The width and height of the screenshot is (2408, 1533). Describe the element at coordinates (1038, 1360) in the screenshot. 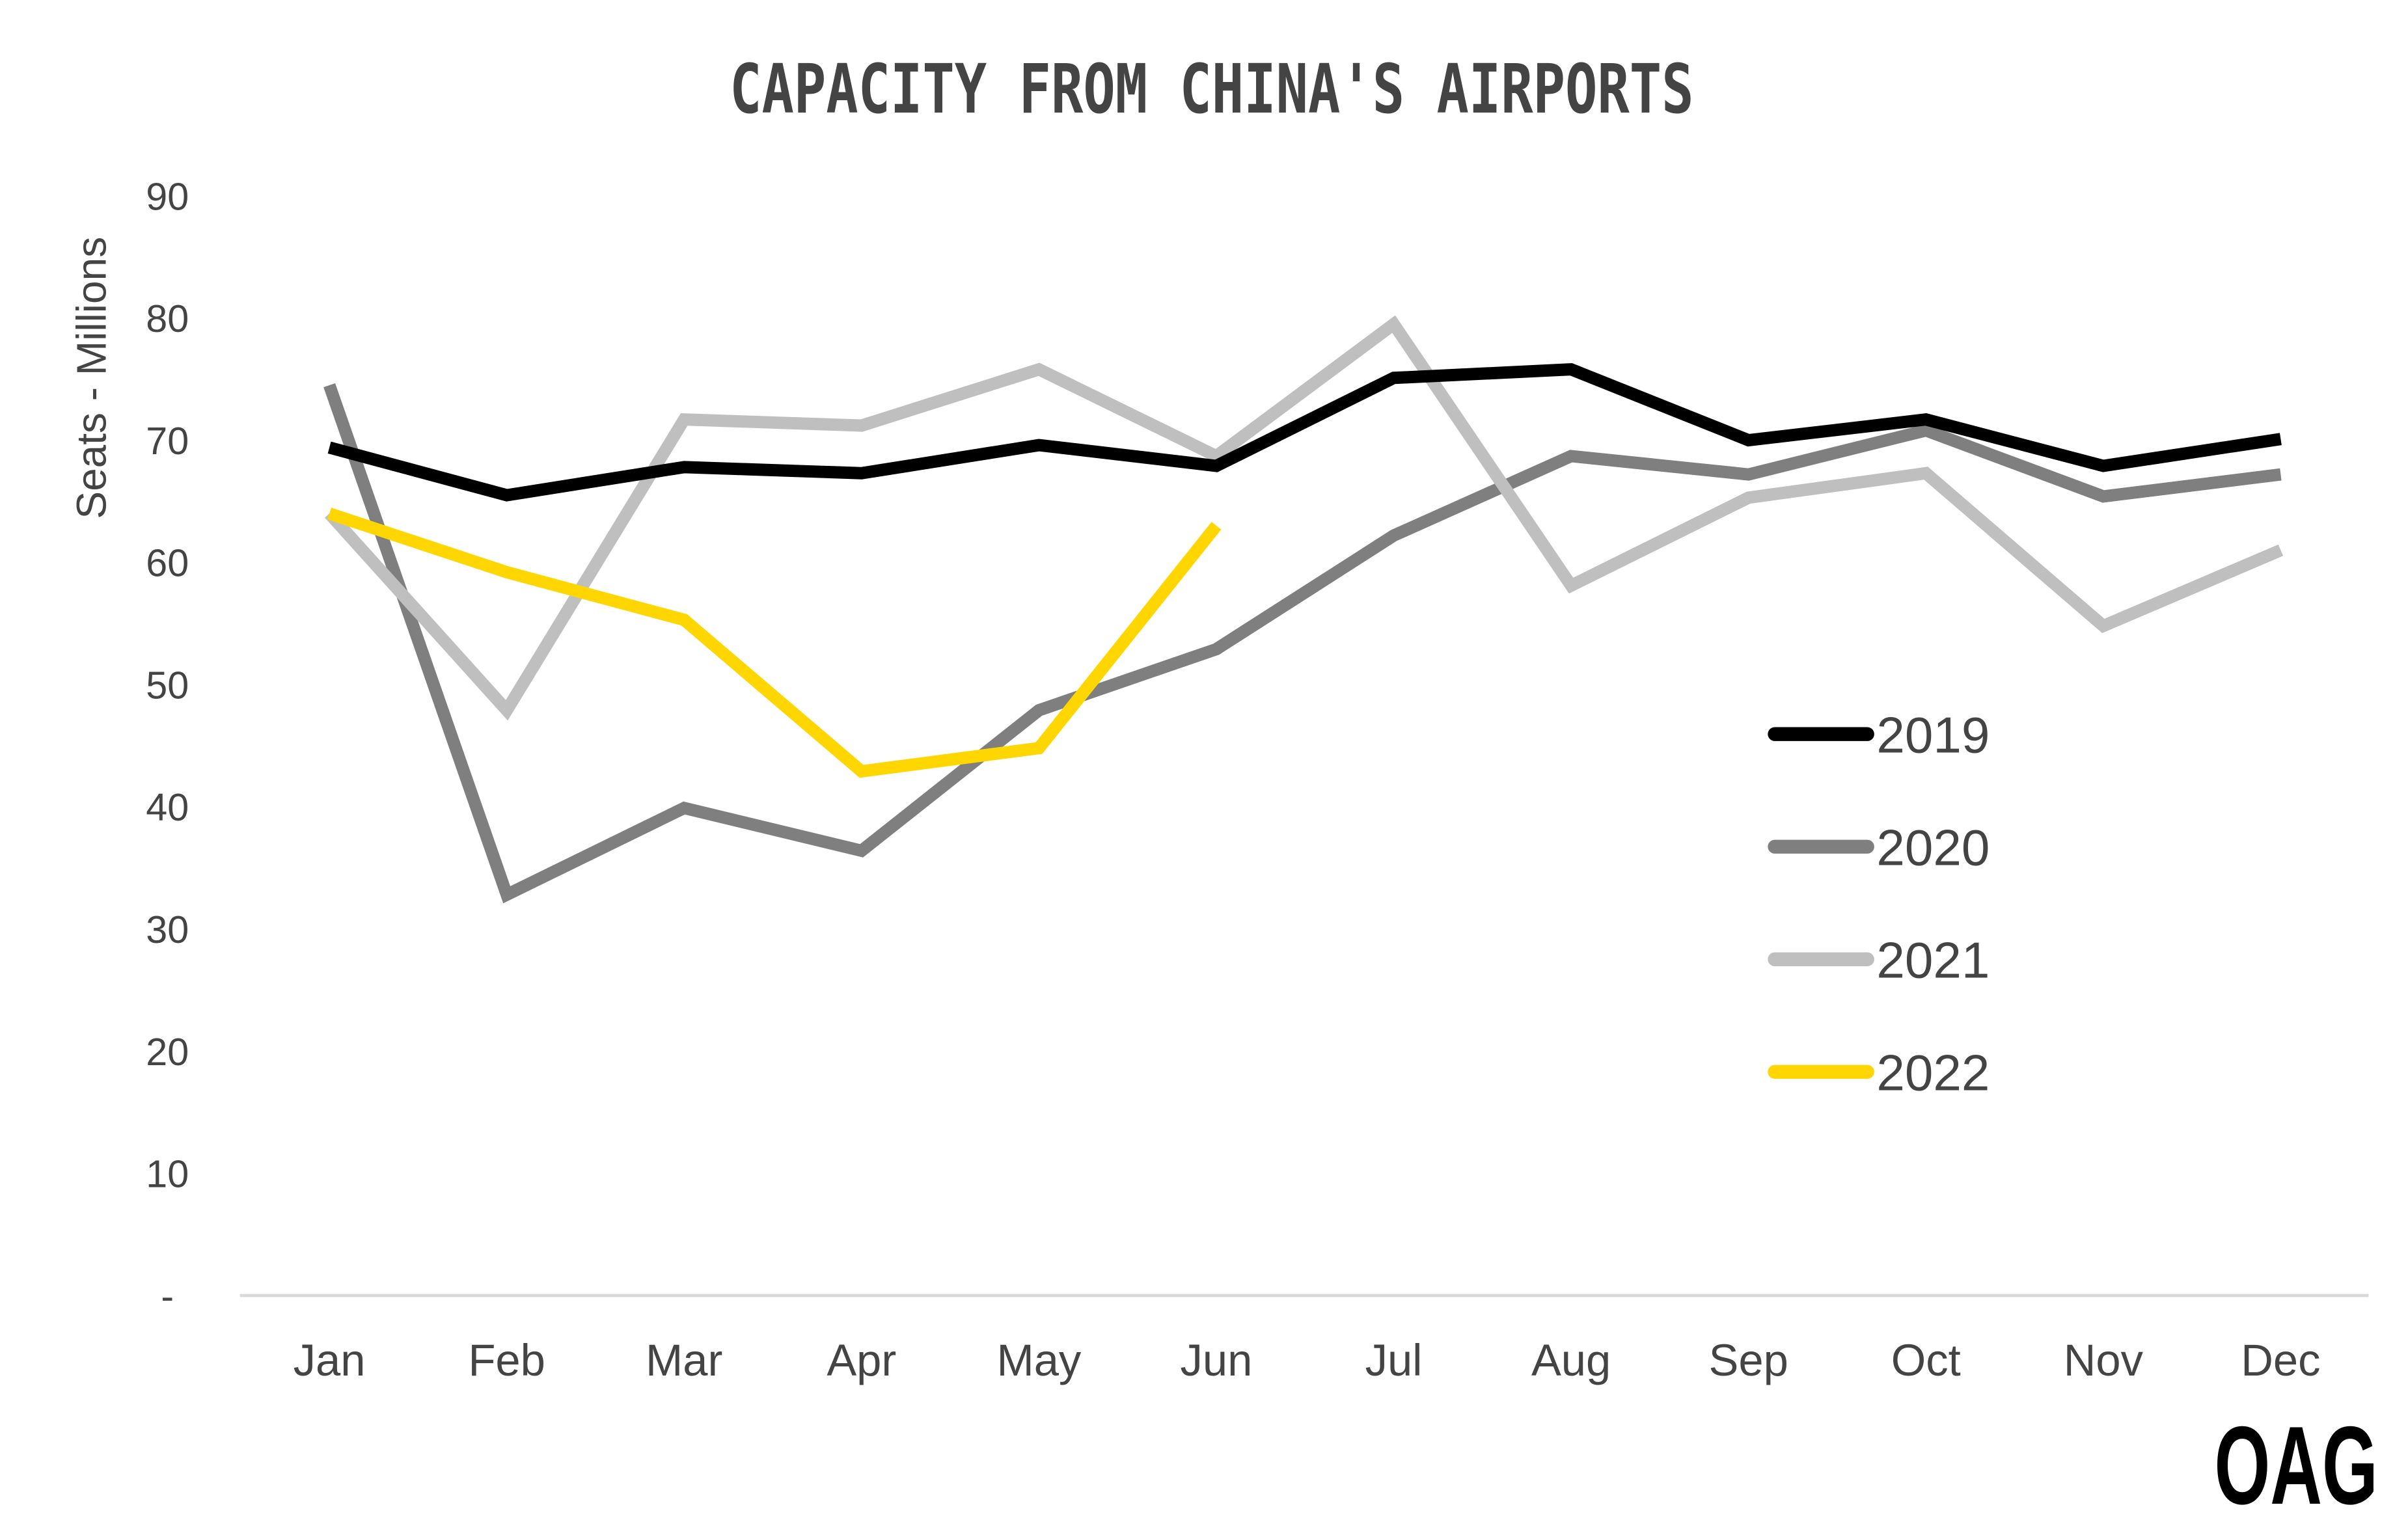

I see `x-tick-label: May` at that location.